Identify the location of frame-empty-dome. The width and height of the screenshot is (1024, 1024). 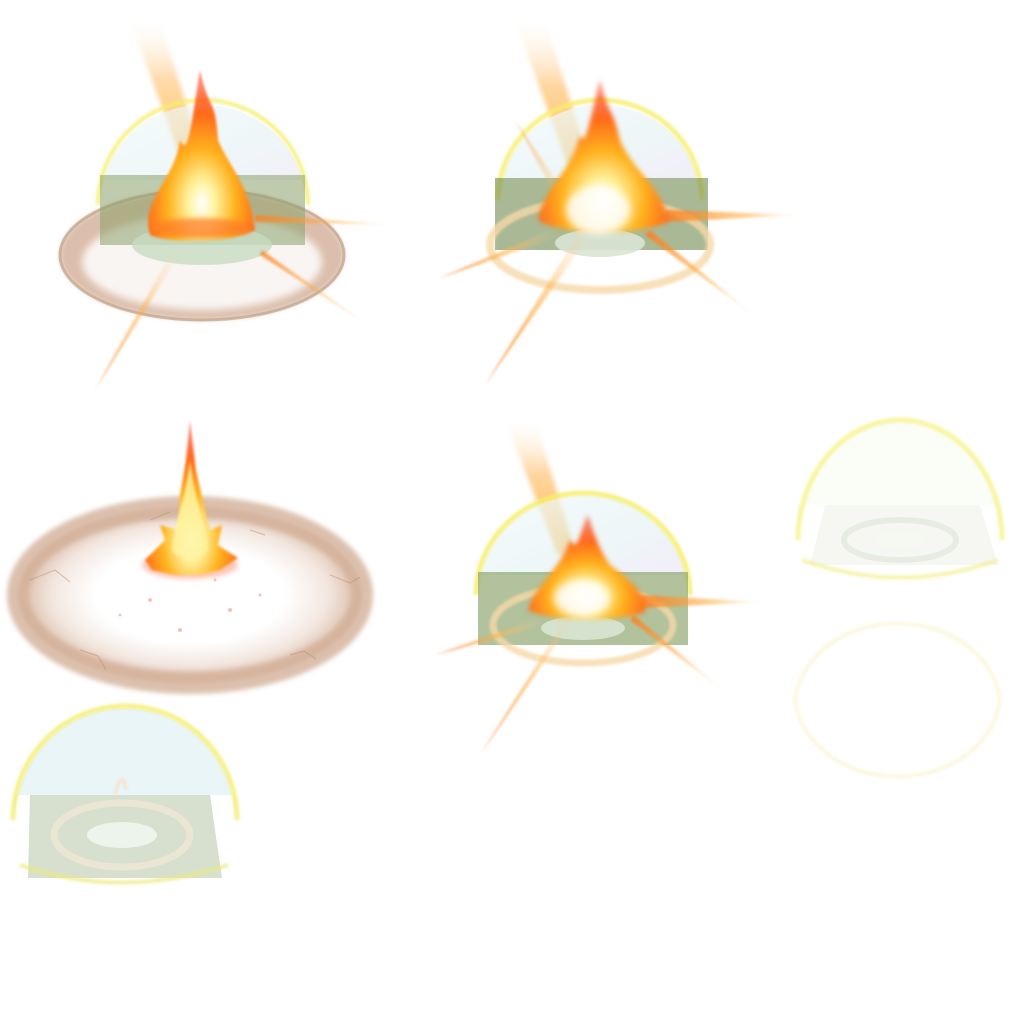
(125, 800).